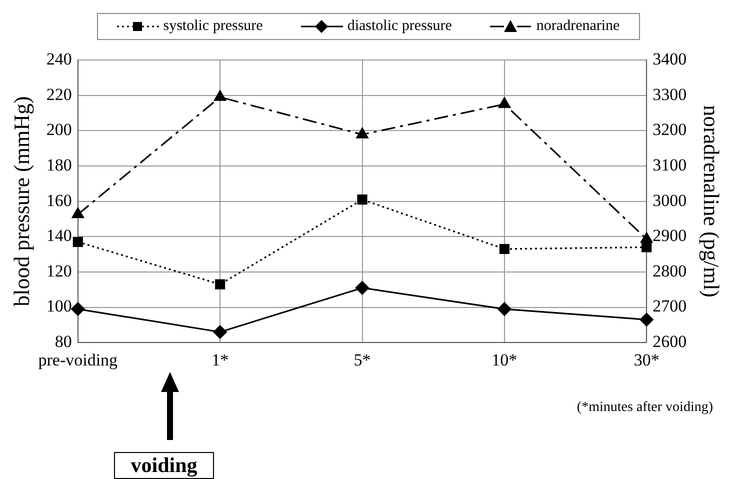 This screenshot has height=479, width=733. Describe the element at coordinates (399, 26) in the screenshot. I see `legend-label: diastolic pressure` at that location.